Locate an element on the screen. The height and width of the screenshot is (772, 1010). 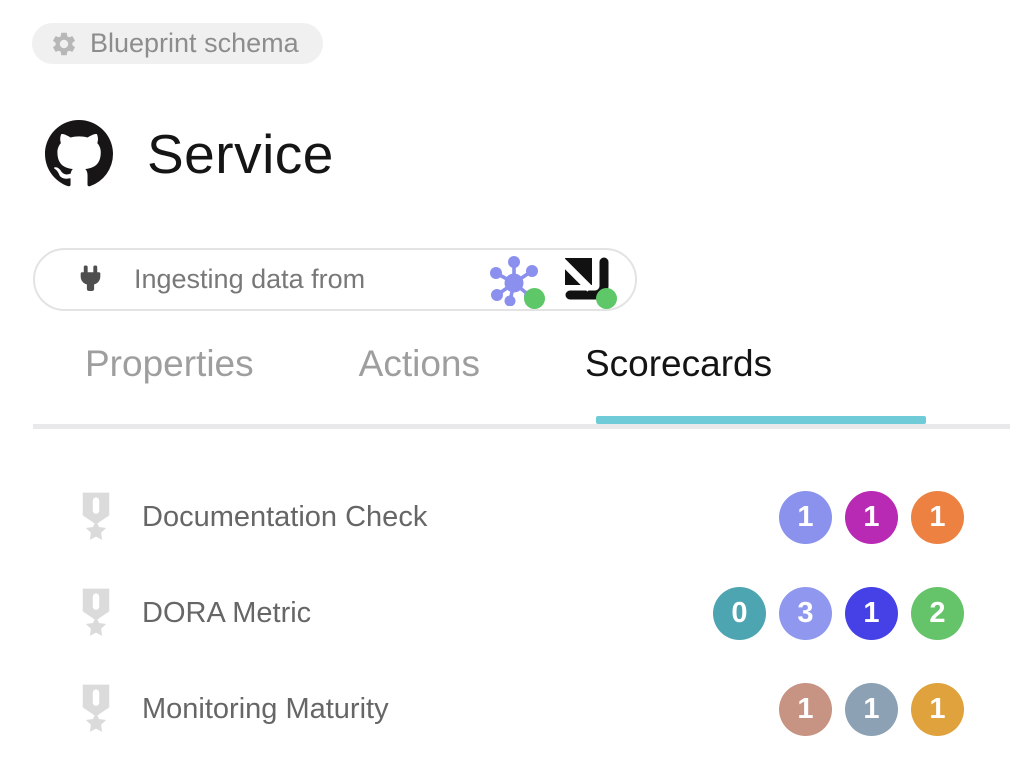
scorecard-name: Monitoring Maturity is located at coordinates (265, 708).